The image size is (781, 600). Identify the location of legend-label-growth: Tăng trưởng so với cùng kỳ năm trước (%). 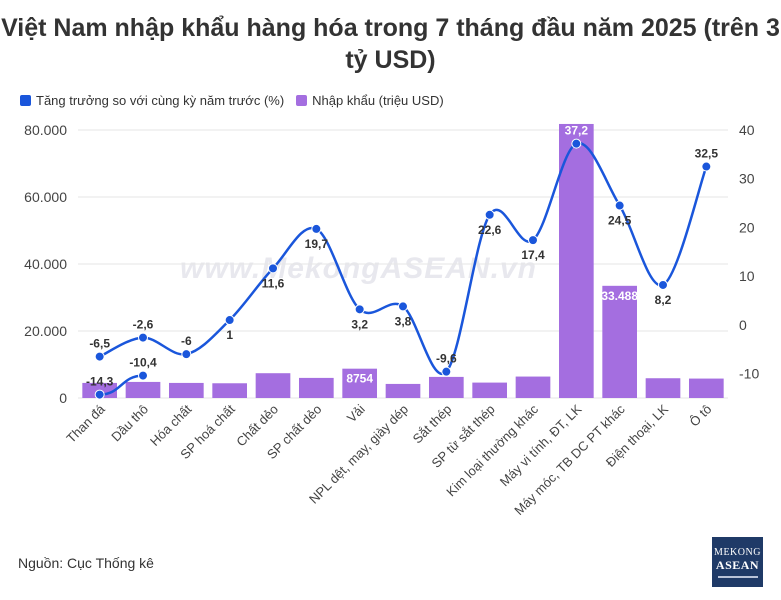
(160, 100).